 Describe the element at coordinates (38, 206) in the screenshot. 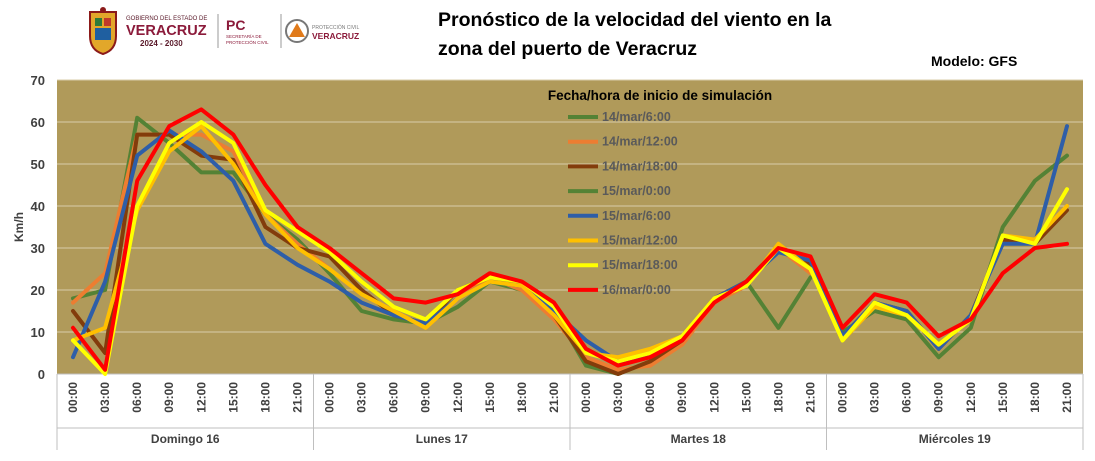

I see `y-tick-label: 40` at that location.